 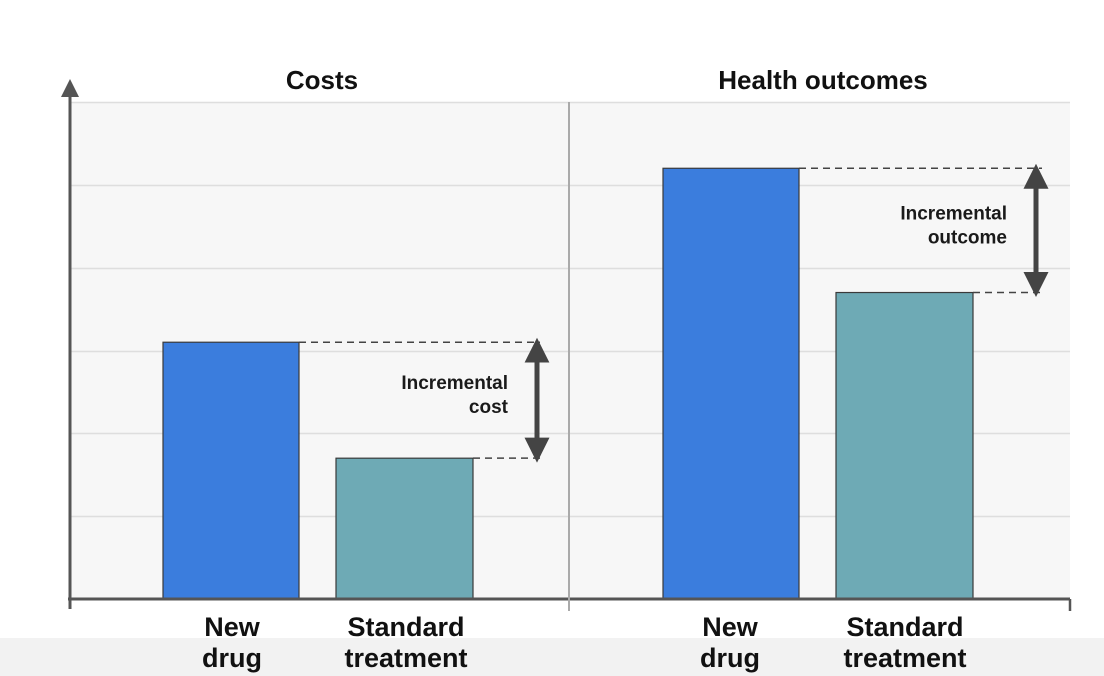 I want to click on bottom-strip, so click(x=552, y=657).